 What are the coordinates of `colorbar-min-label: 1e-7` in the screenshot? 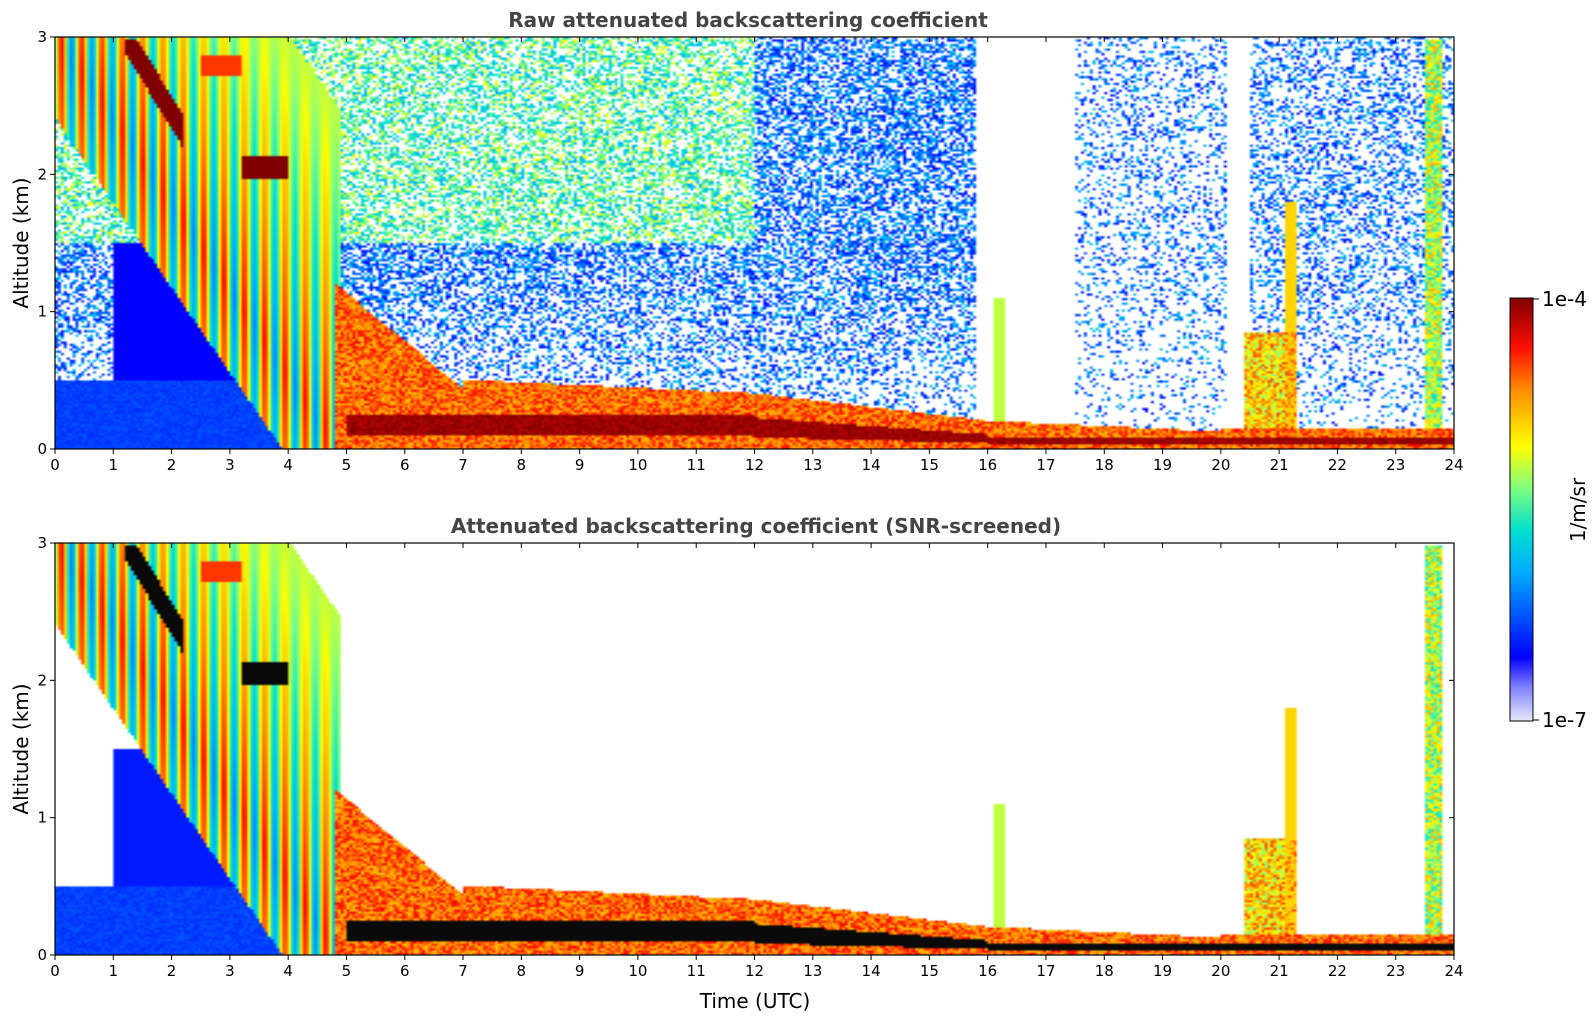 It's located at (1564, 720).